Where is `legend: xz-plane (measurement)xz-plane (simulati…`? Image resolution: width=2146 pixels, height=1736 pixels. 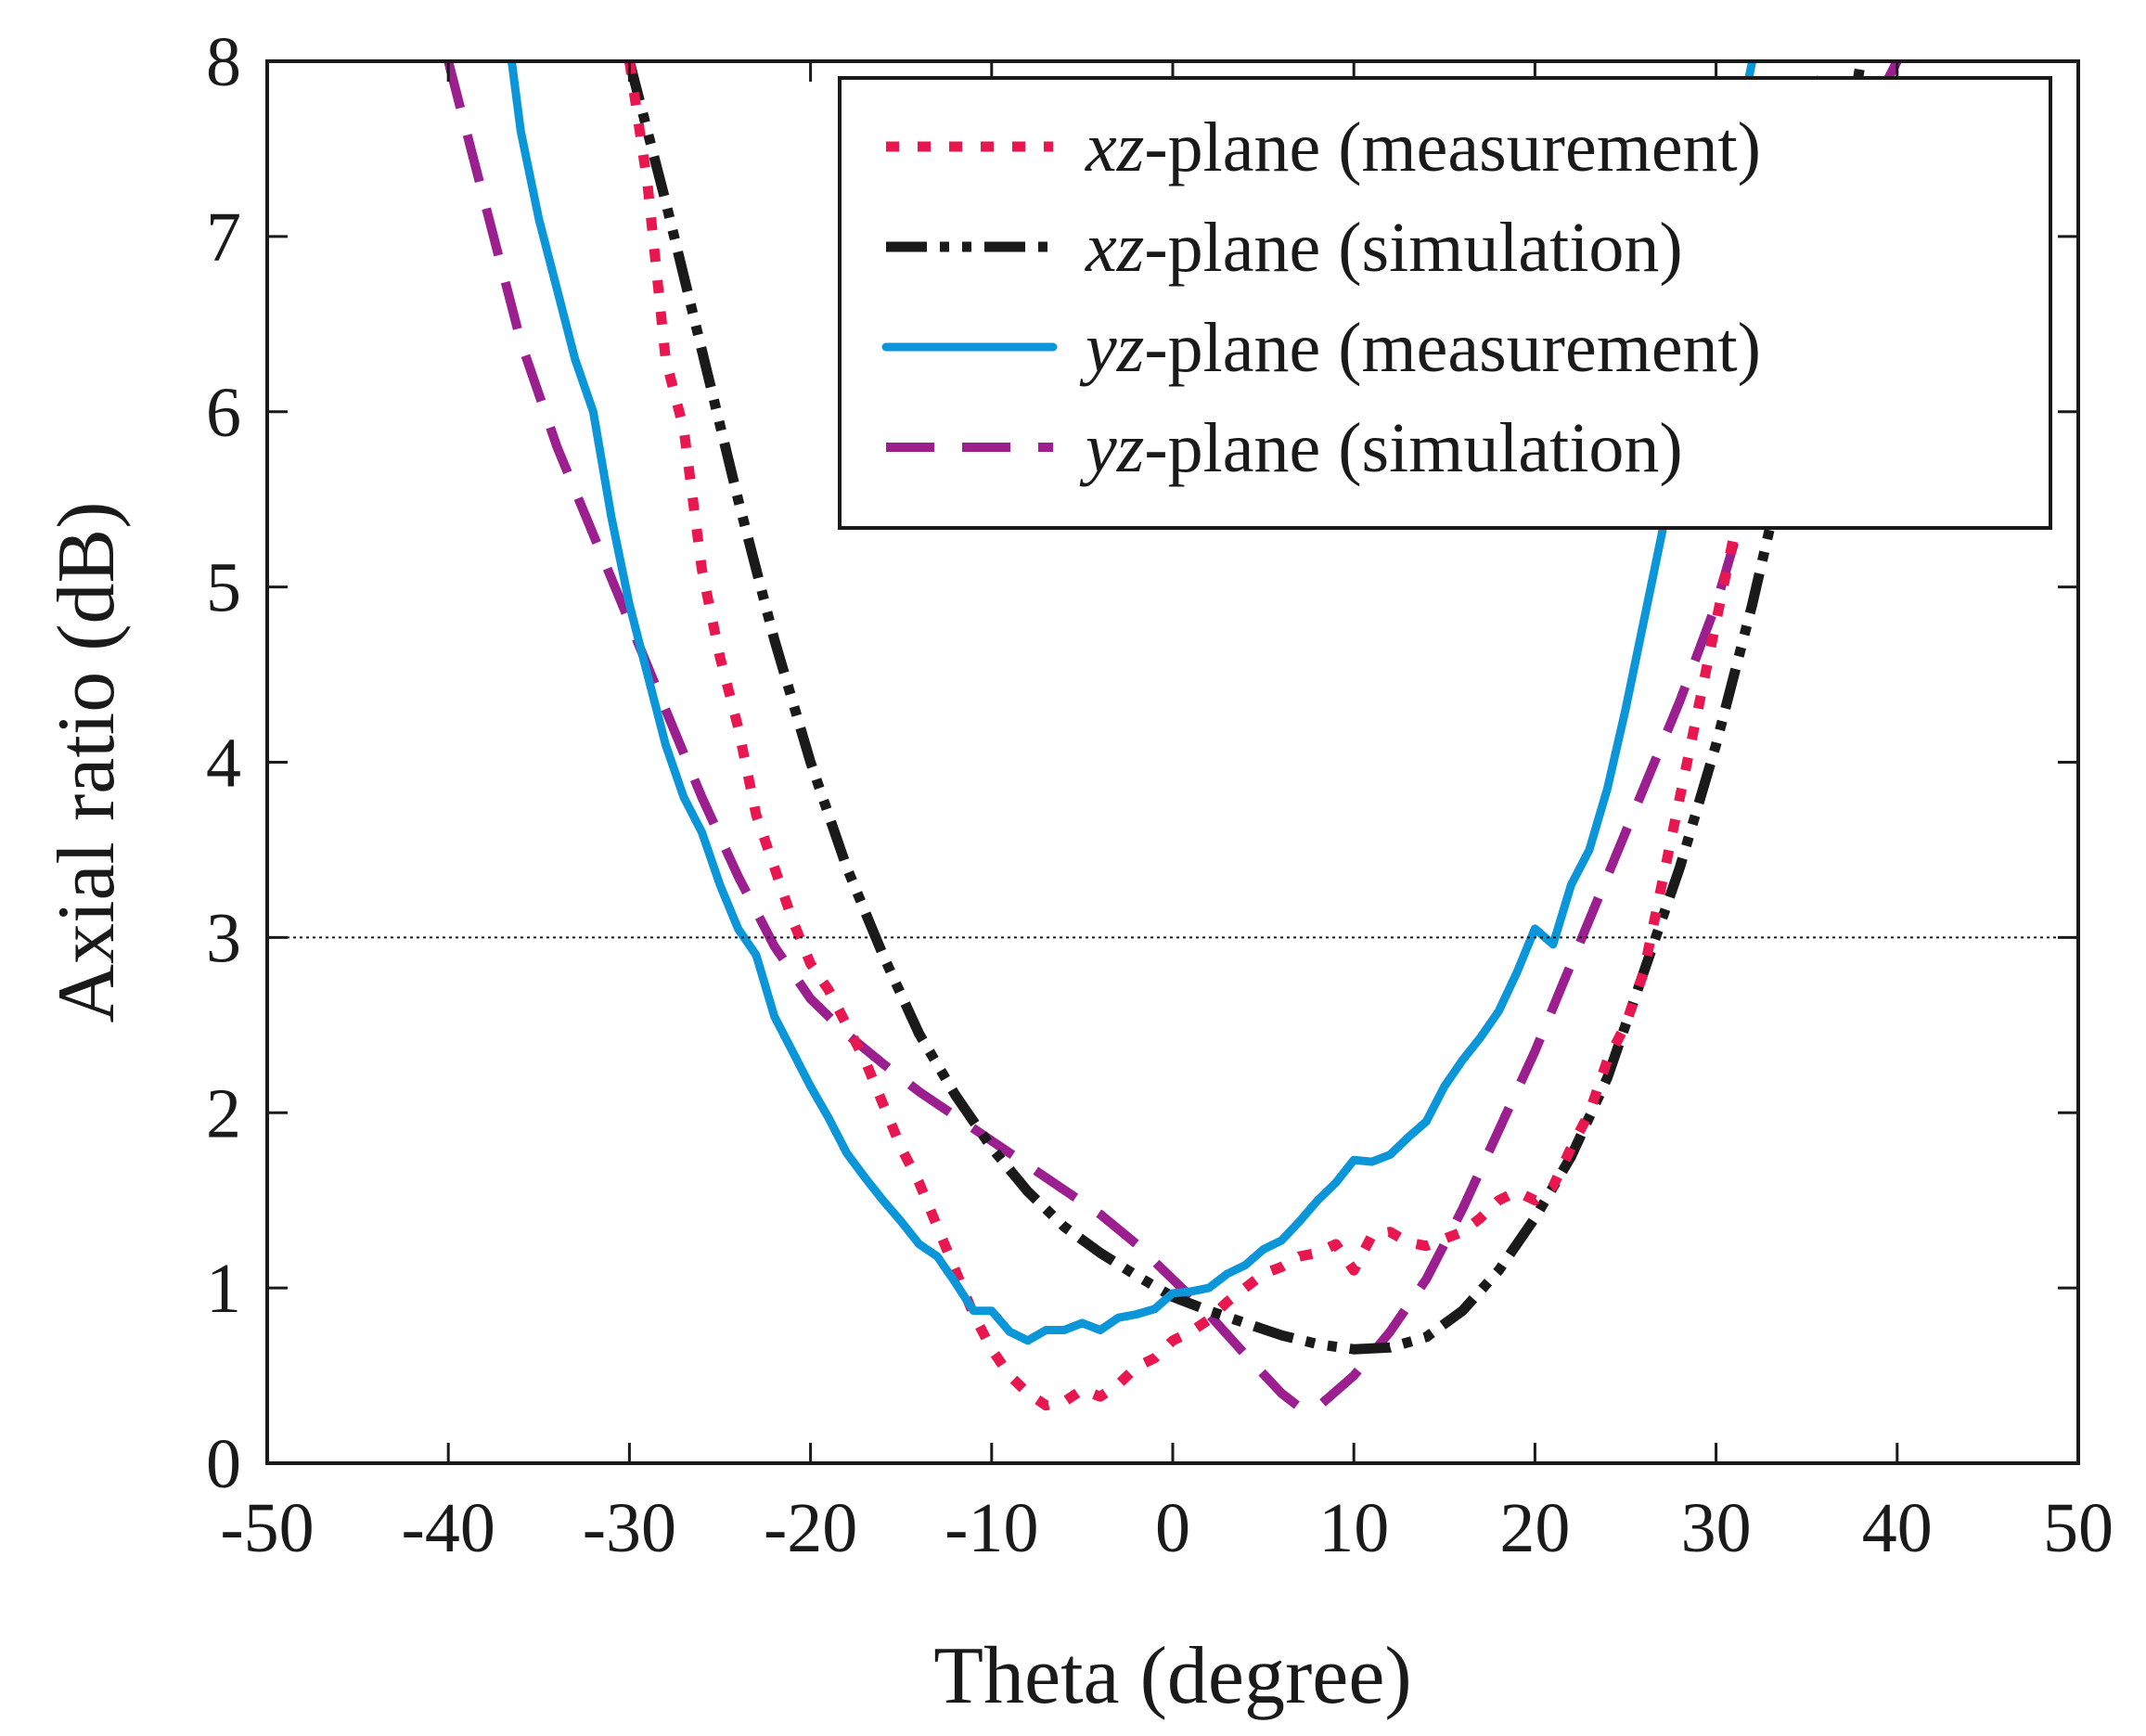
legend: xz-plane (measurement)xz-plane (simulati… is located at coordinates (1445, 303).